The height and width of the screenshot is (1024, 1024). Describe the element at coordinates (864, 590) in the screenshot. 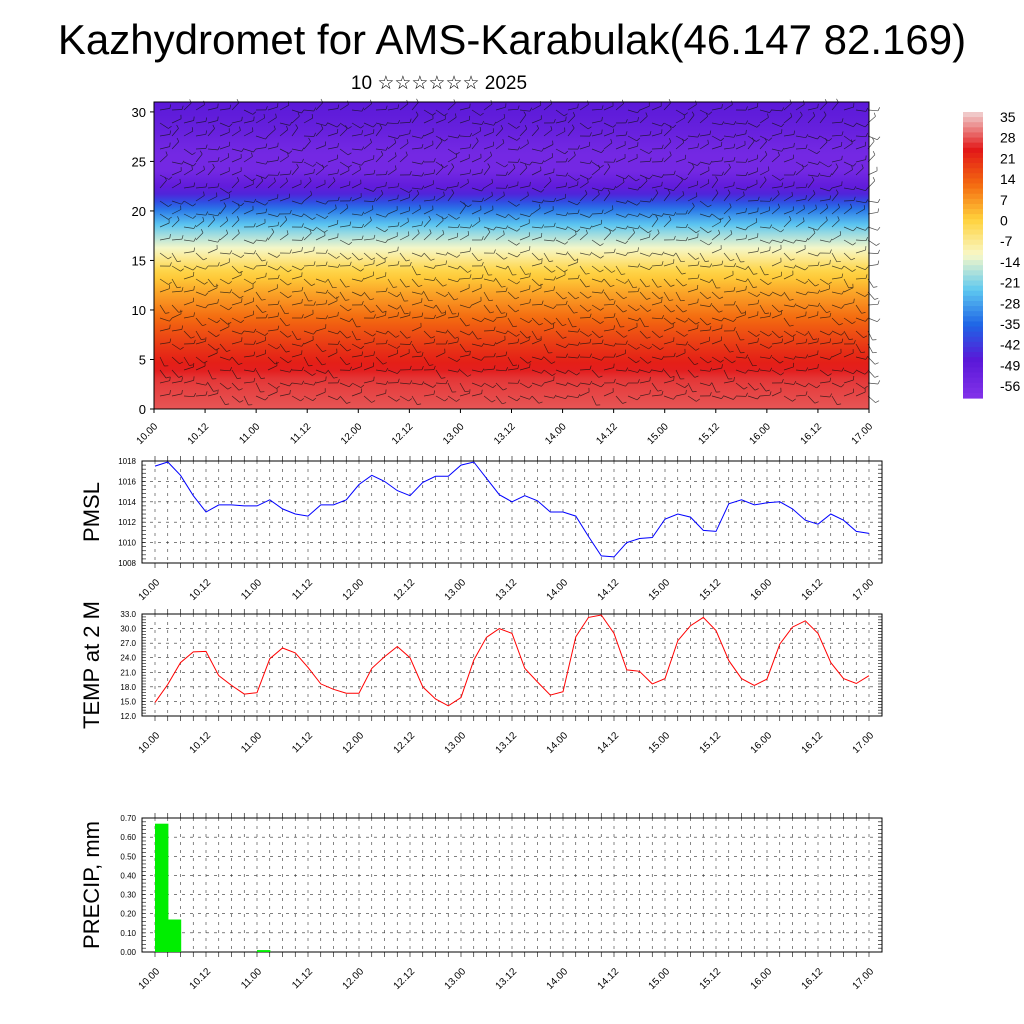

I see `x-tick-label: 17.00` at that location.